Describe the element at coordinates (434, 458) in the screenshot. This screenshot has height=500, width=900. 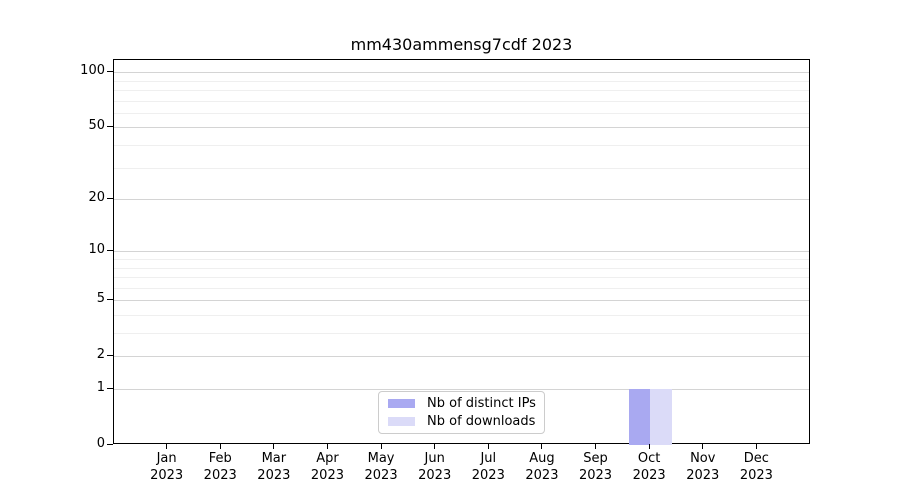
I see `month-label: Jun` at that location.